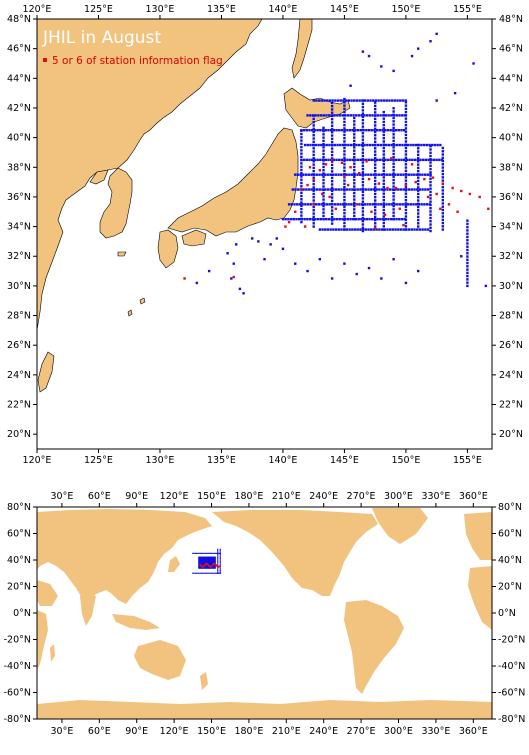 The height and width of the screenshot is (755, 529). What do you see at coordinates (204, 681) in the screenshot?
I see `land-new-zealand` at bounding box center [204, 681].